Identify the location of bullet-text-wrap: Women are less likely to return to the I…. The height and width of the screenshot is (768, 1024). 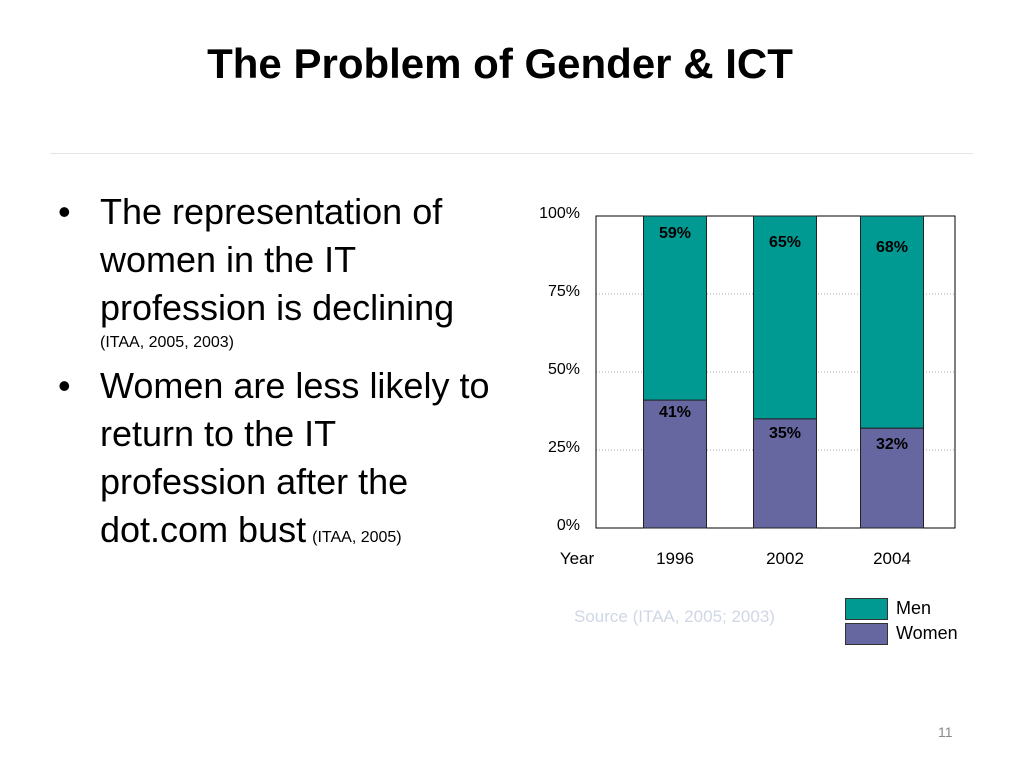
(304, 458).